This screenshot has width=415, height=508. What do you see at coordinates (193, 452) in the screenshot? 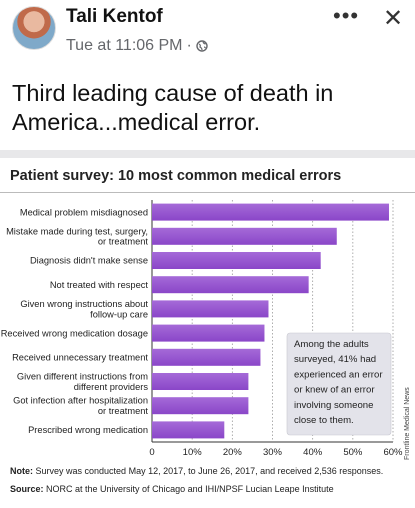
I see `x-tick-label: 10%` at bounding box center [193, 452].